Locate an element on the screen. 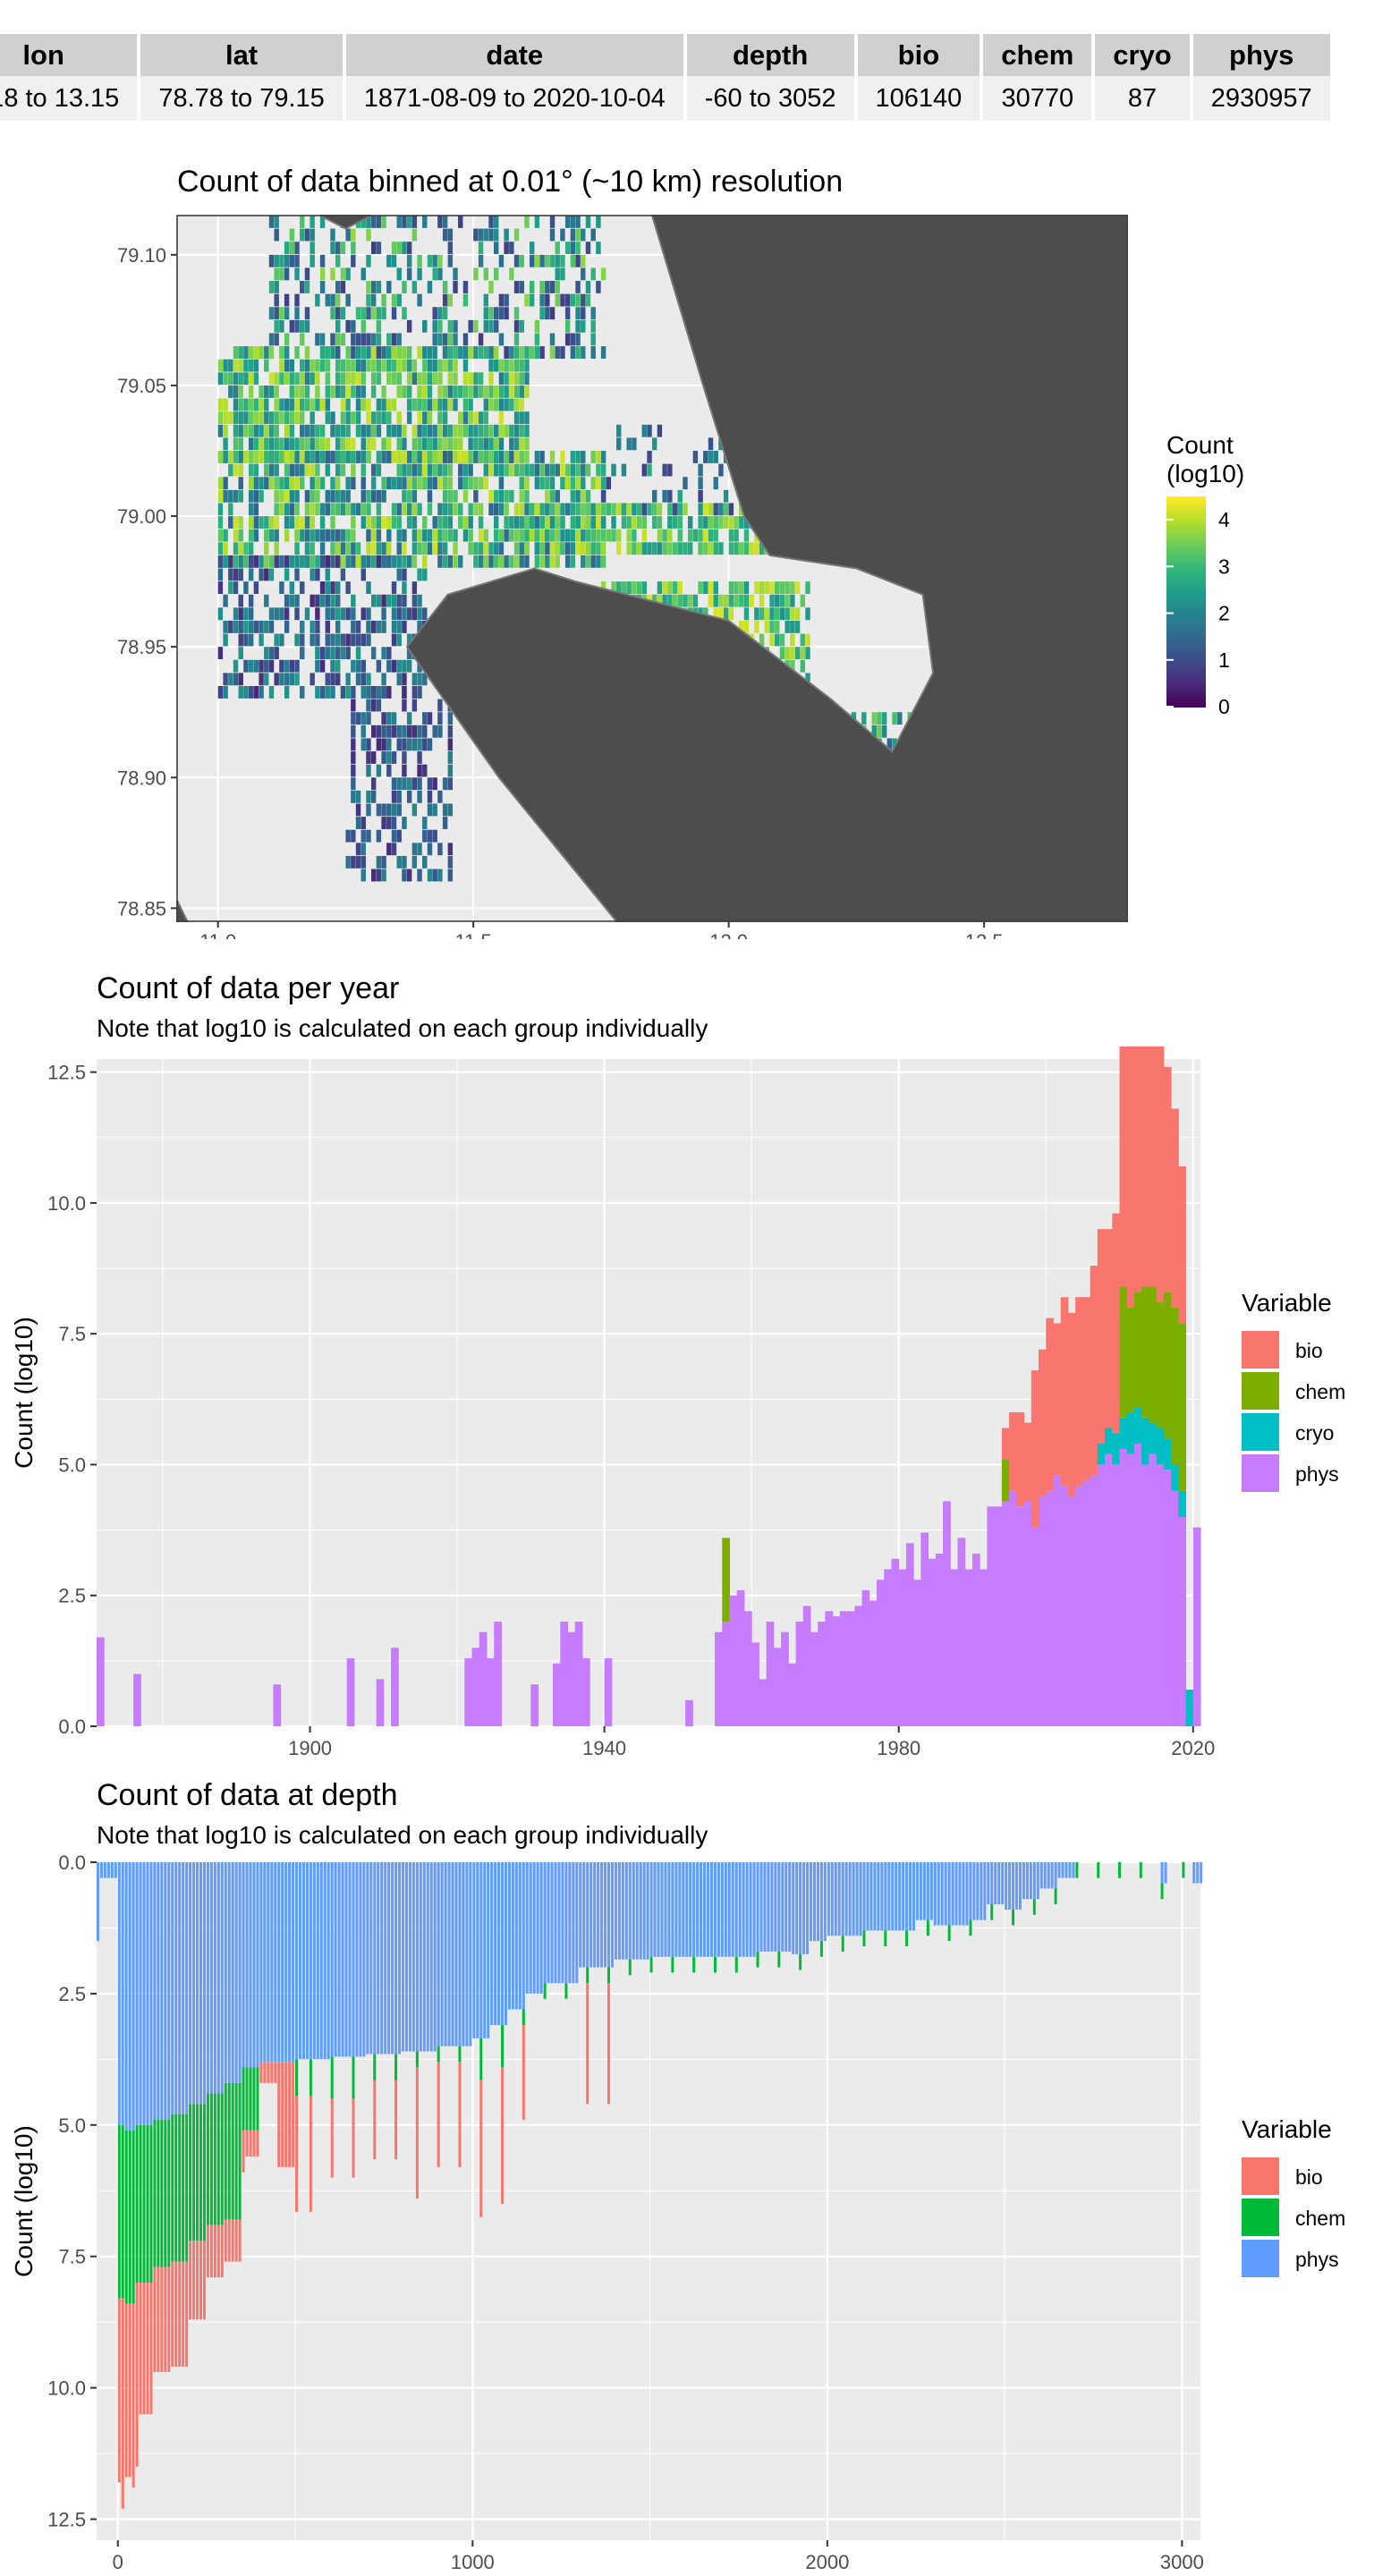 The width and height of the screenshot is (1374, 2576). cell-depth: -60 to 3052 is located at coordinates (770, 98).